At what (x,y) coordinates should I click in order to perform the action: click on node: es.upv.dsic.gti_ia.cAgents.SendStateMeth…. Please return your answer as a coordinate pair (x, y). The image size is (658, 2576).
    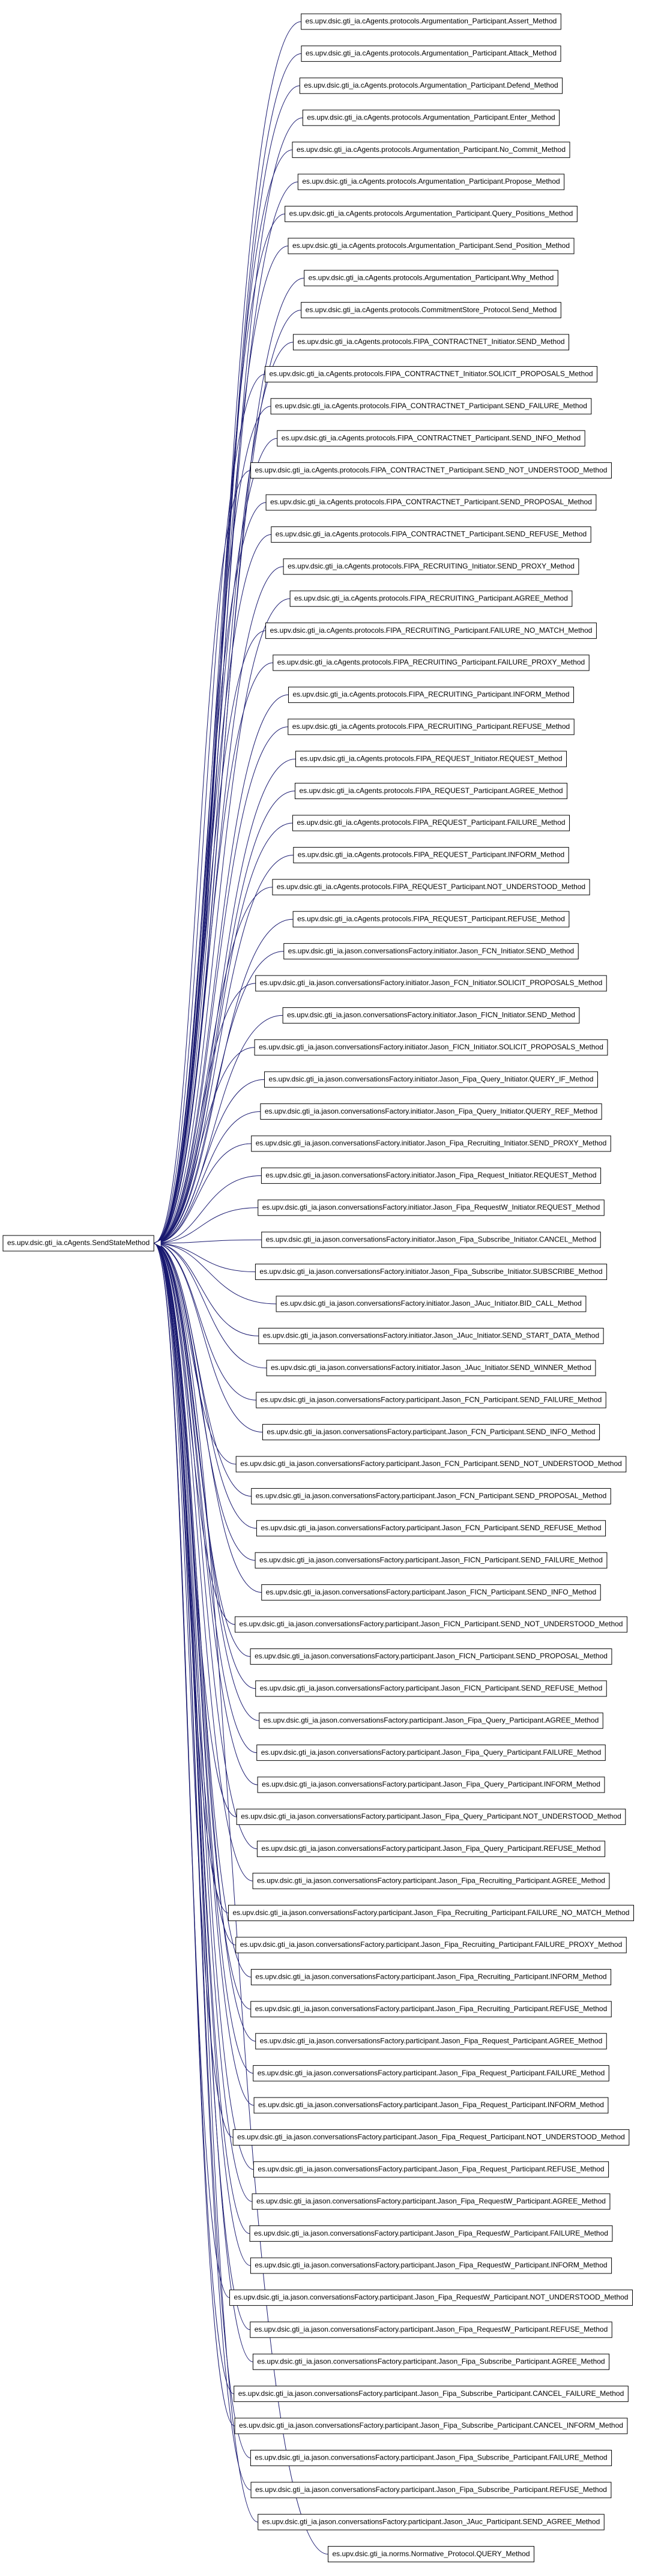
    Looking at the image, I should click on (78, 1243).